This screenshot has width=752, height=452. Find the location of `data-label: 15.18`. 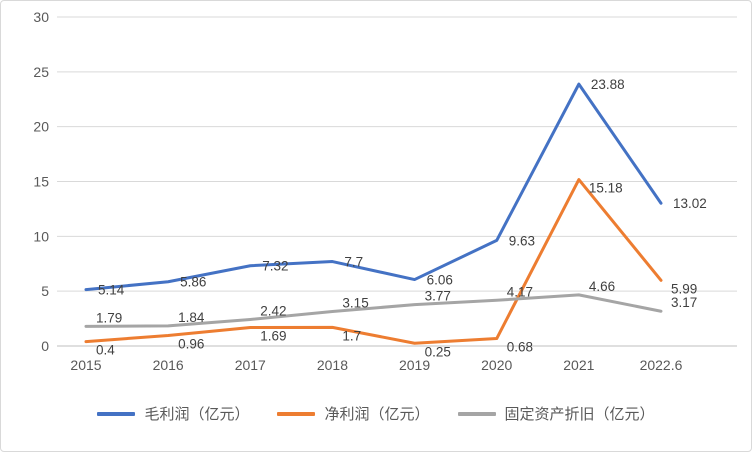

data-label: 15.18 is located at coordinates (606, 188).